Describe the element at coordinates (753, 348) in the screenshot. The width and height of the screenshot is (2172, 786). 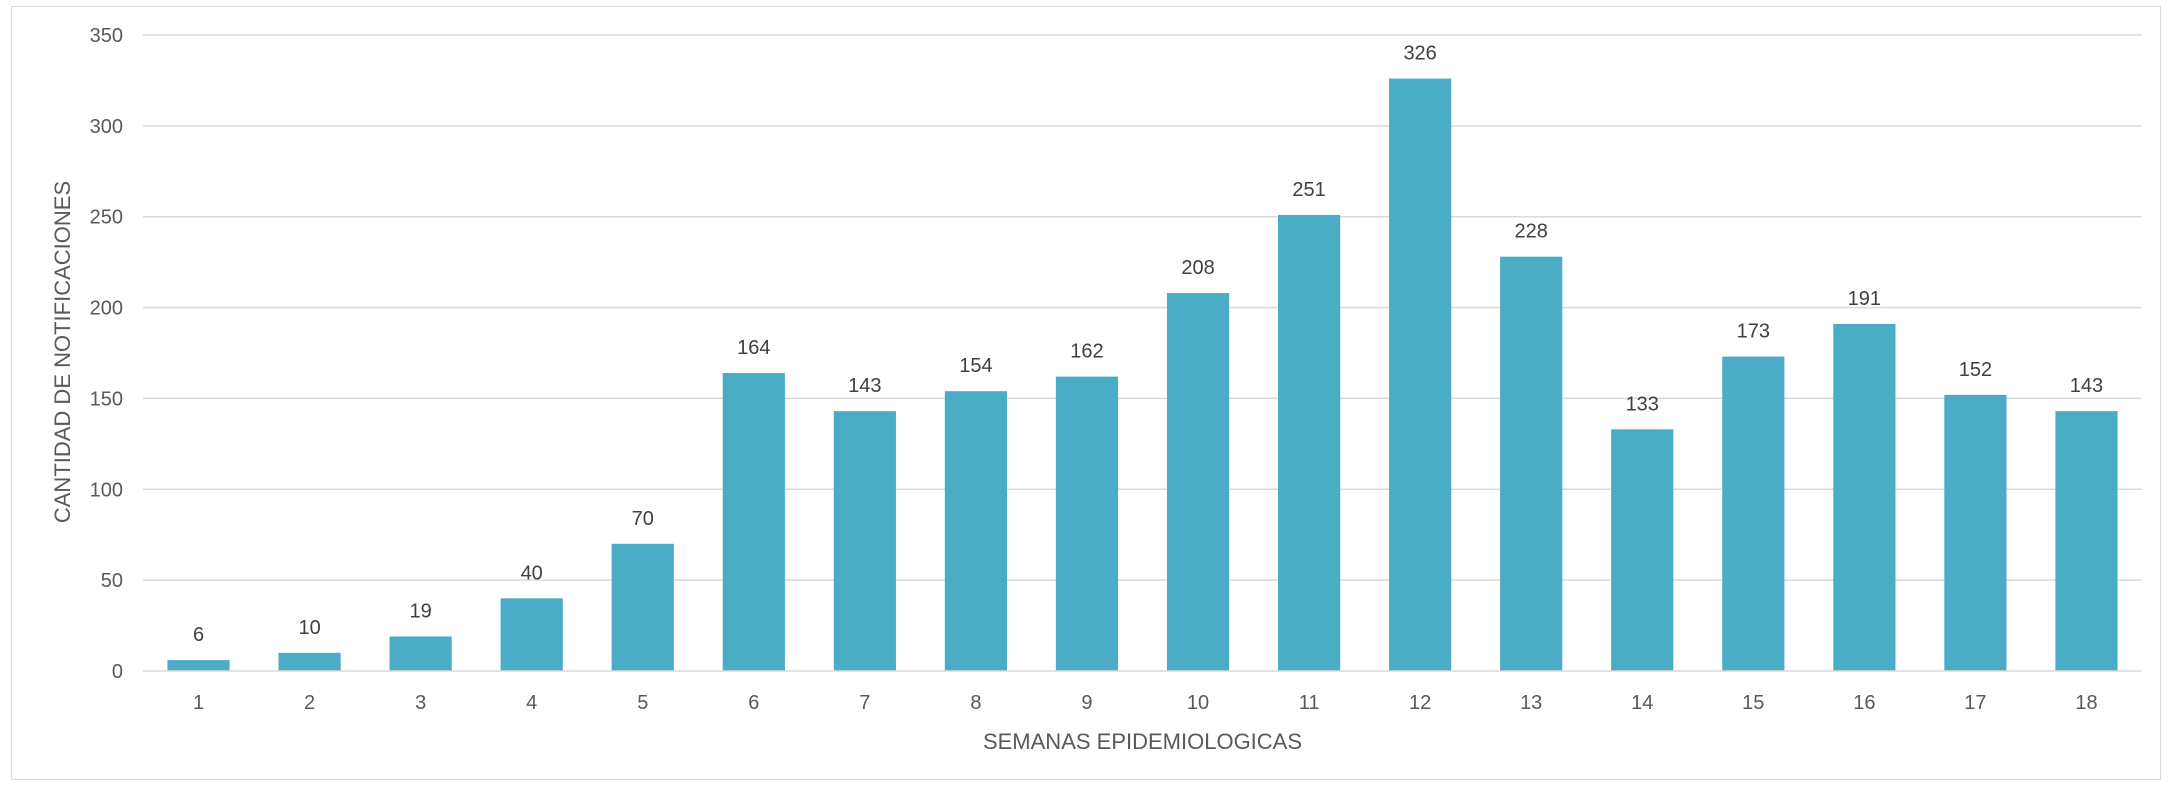
I see `data-label: 164` at that location.